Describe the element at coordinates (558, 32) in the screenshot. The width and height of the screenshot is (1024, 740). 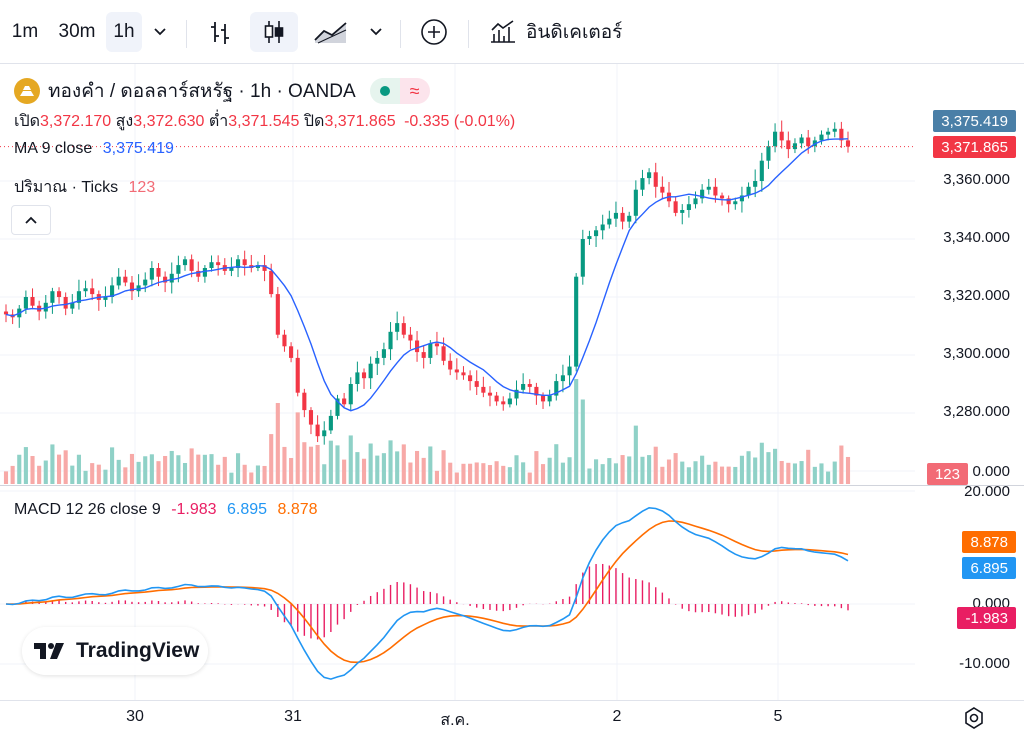
I see `indicators-button: อินดิเคเตอร์` at that location.